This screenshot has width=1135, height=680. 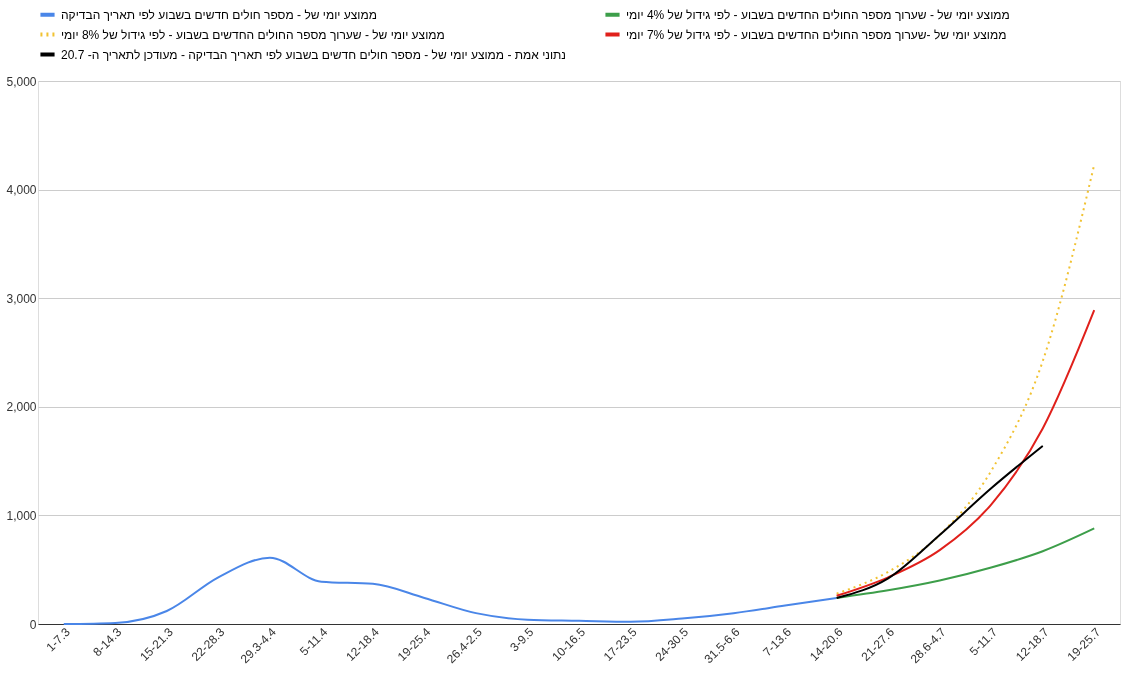 What do you see at coordinates (21, 81) in the screenshot?
I see `y-tick-label: 5,000` at bounding box center [21, 81].